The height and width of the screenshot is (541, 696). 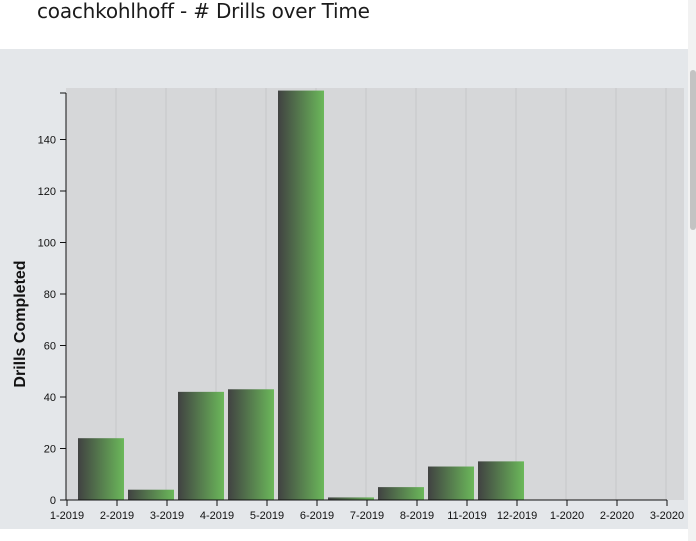 What do you see at coordinates (667, 516) in the screenshot?
I see `x-tick-label: 3-2020` at bounding box center [667, 516].